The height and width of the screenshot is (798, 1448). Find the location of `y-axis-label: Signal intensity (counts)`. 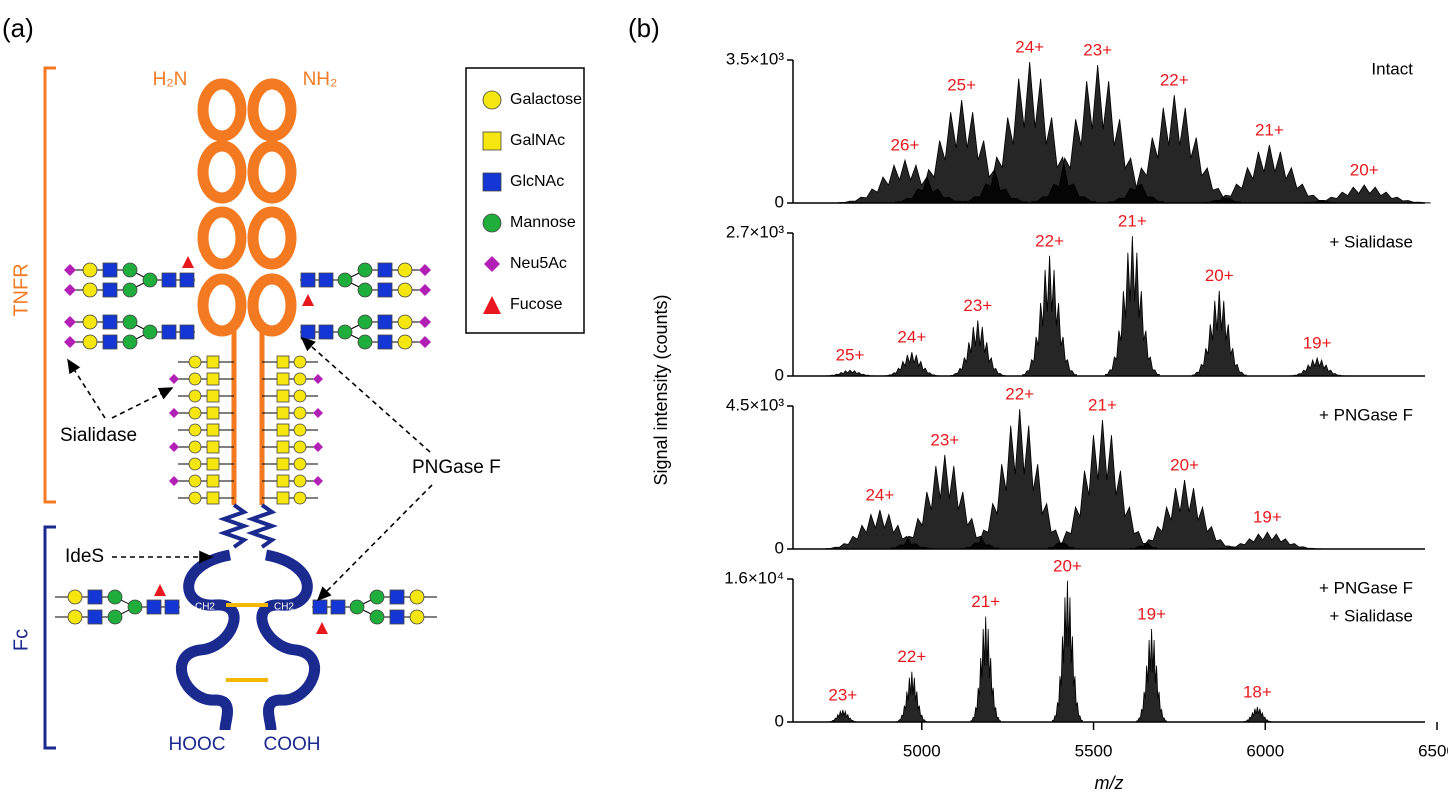

y-axis-label: Signal intensity (counts) is located at coordinates (661, 389).